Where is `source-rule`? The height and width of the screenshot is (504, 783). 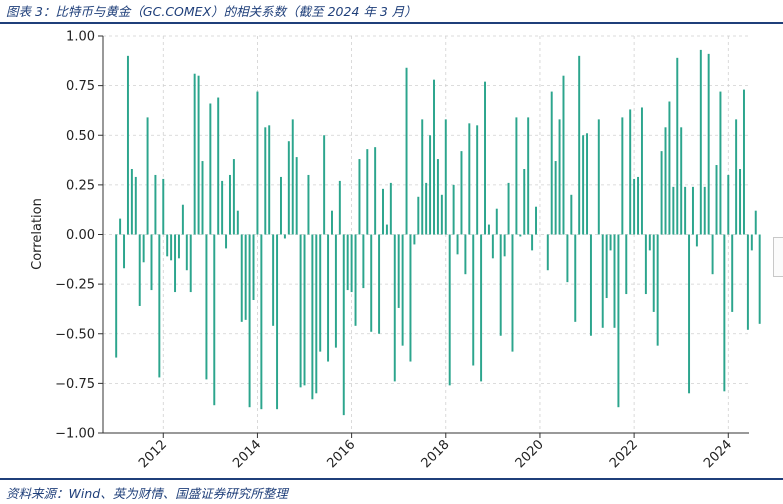 source-rule is located at coordinates (391, 479).